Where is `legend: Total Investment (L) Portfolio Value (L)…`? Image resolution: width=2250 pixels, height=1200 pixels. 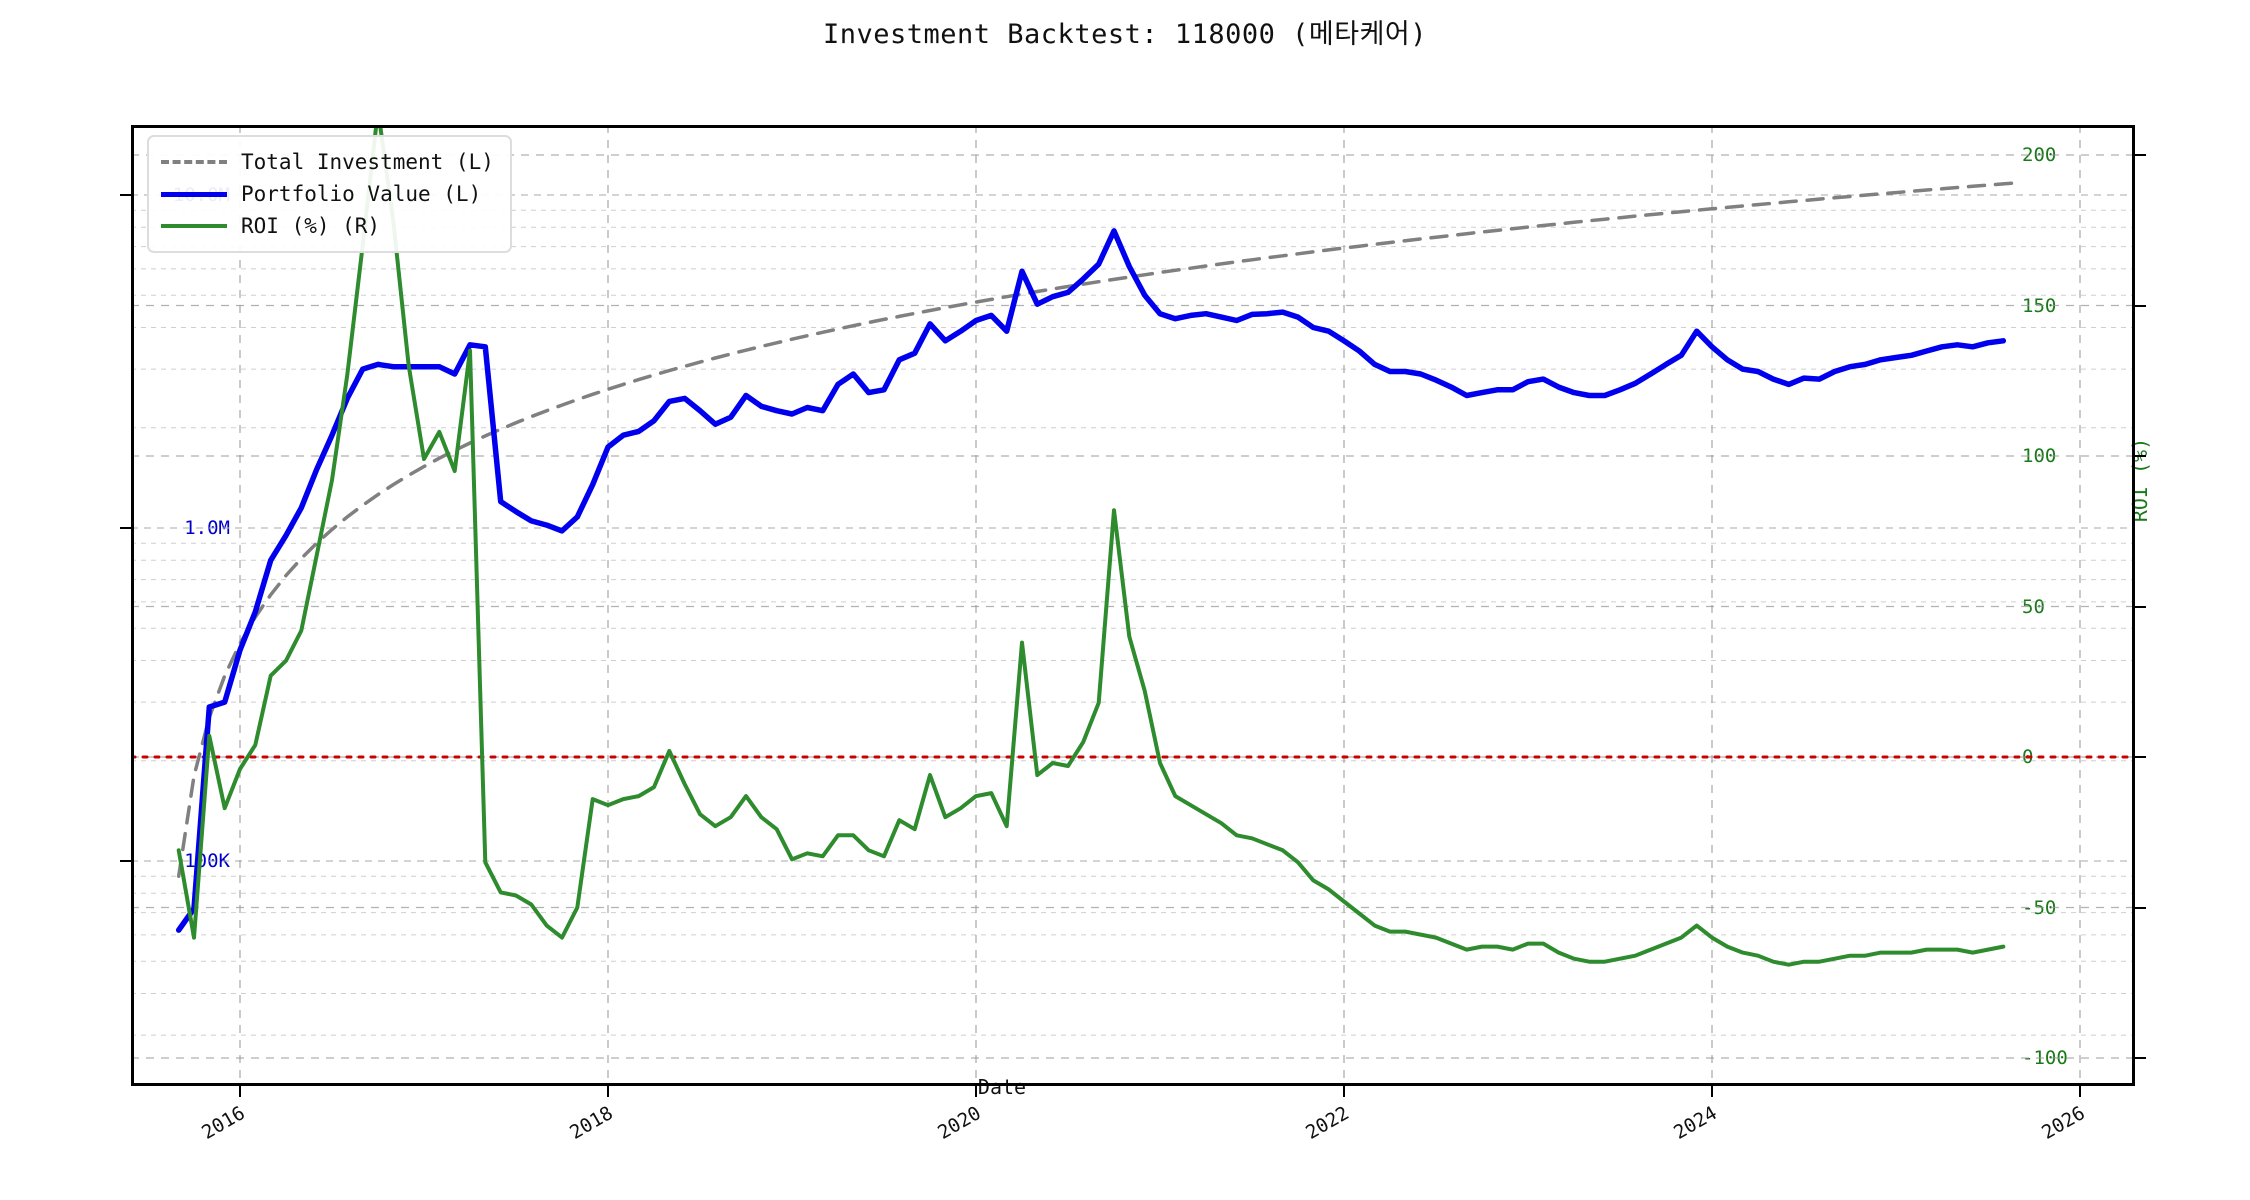 legend: Total Investment (L) Portfolio Value (L)… is located at coordinates (329, 194).